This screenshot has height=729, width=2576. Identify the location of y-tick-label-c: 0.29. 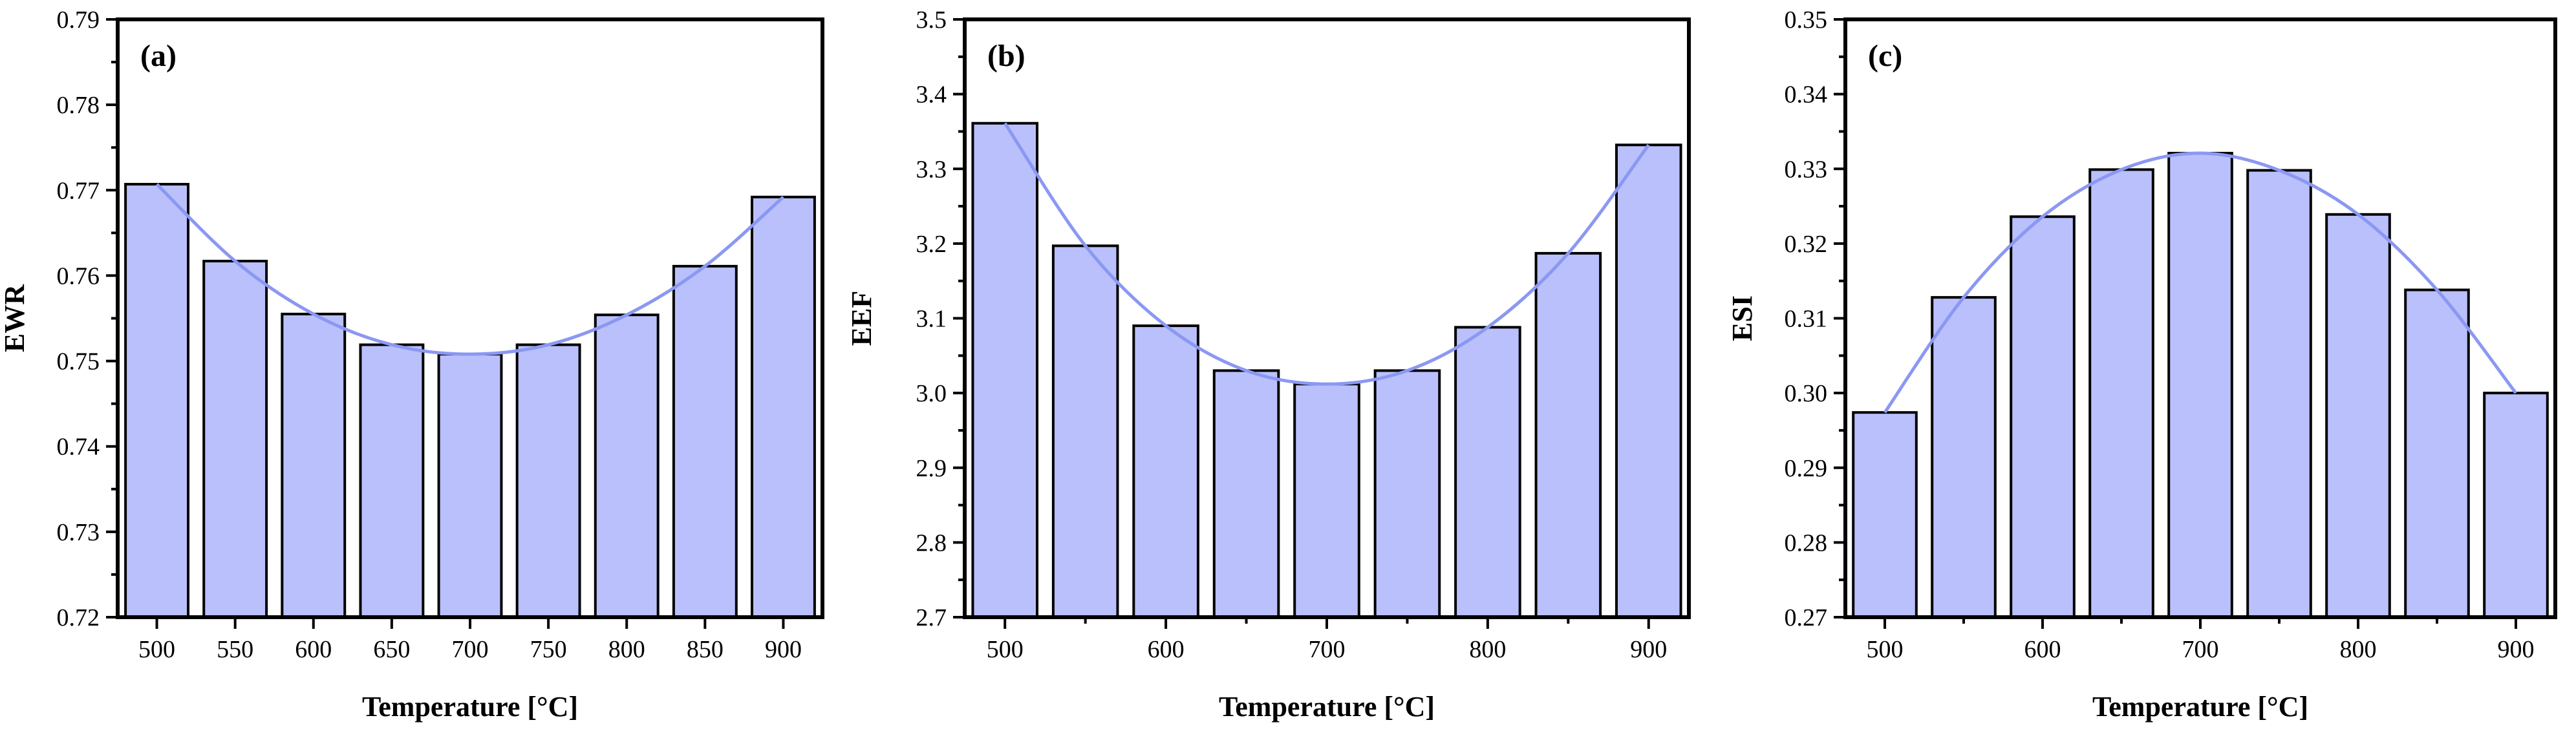
(1806, 469).